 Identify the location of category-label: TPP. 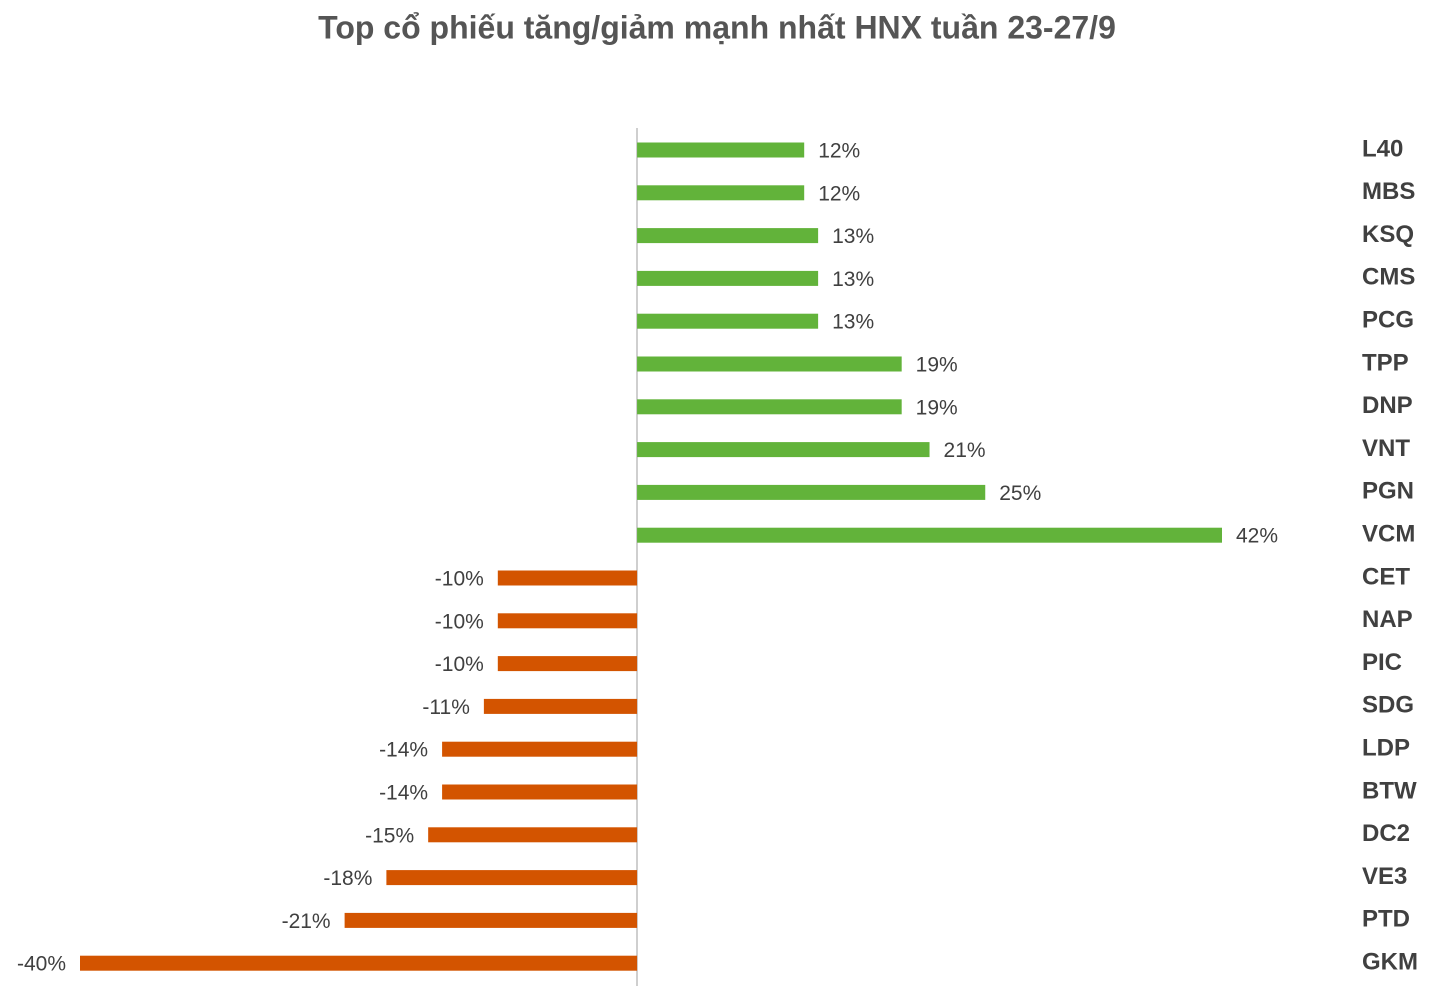
(1385, 362).